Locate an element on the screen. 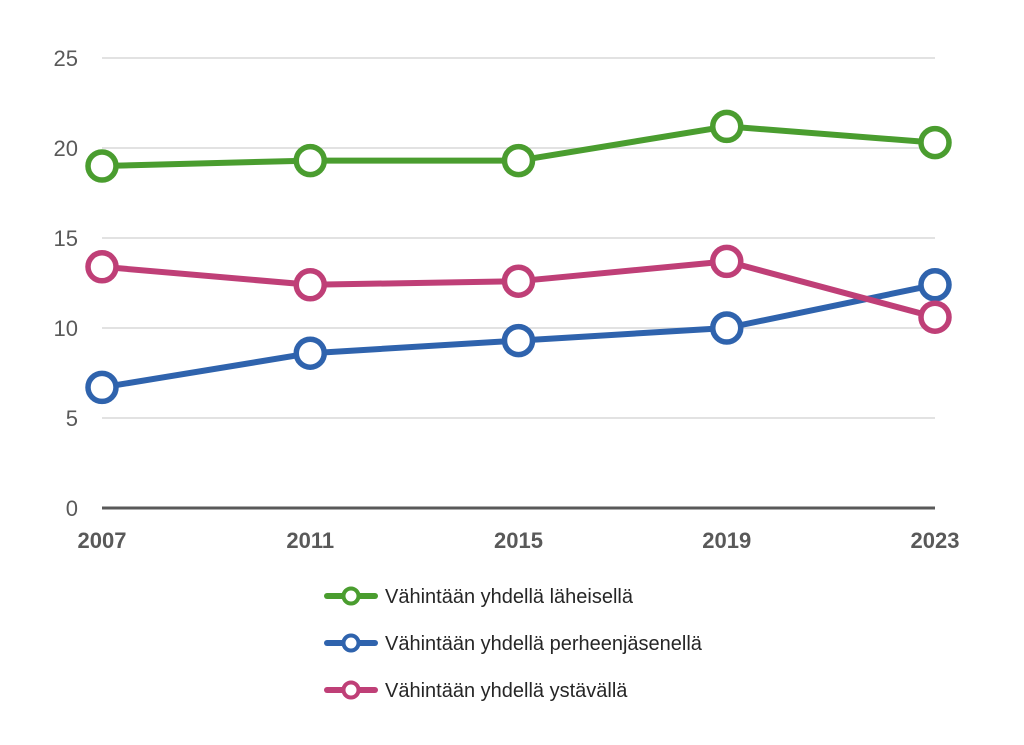 Image resolution: width=1024 pixels, height=745 pixels. y-axis: 0 5 10 15 20 25 is located at coordinates (66, 283).